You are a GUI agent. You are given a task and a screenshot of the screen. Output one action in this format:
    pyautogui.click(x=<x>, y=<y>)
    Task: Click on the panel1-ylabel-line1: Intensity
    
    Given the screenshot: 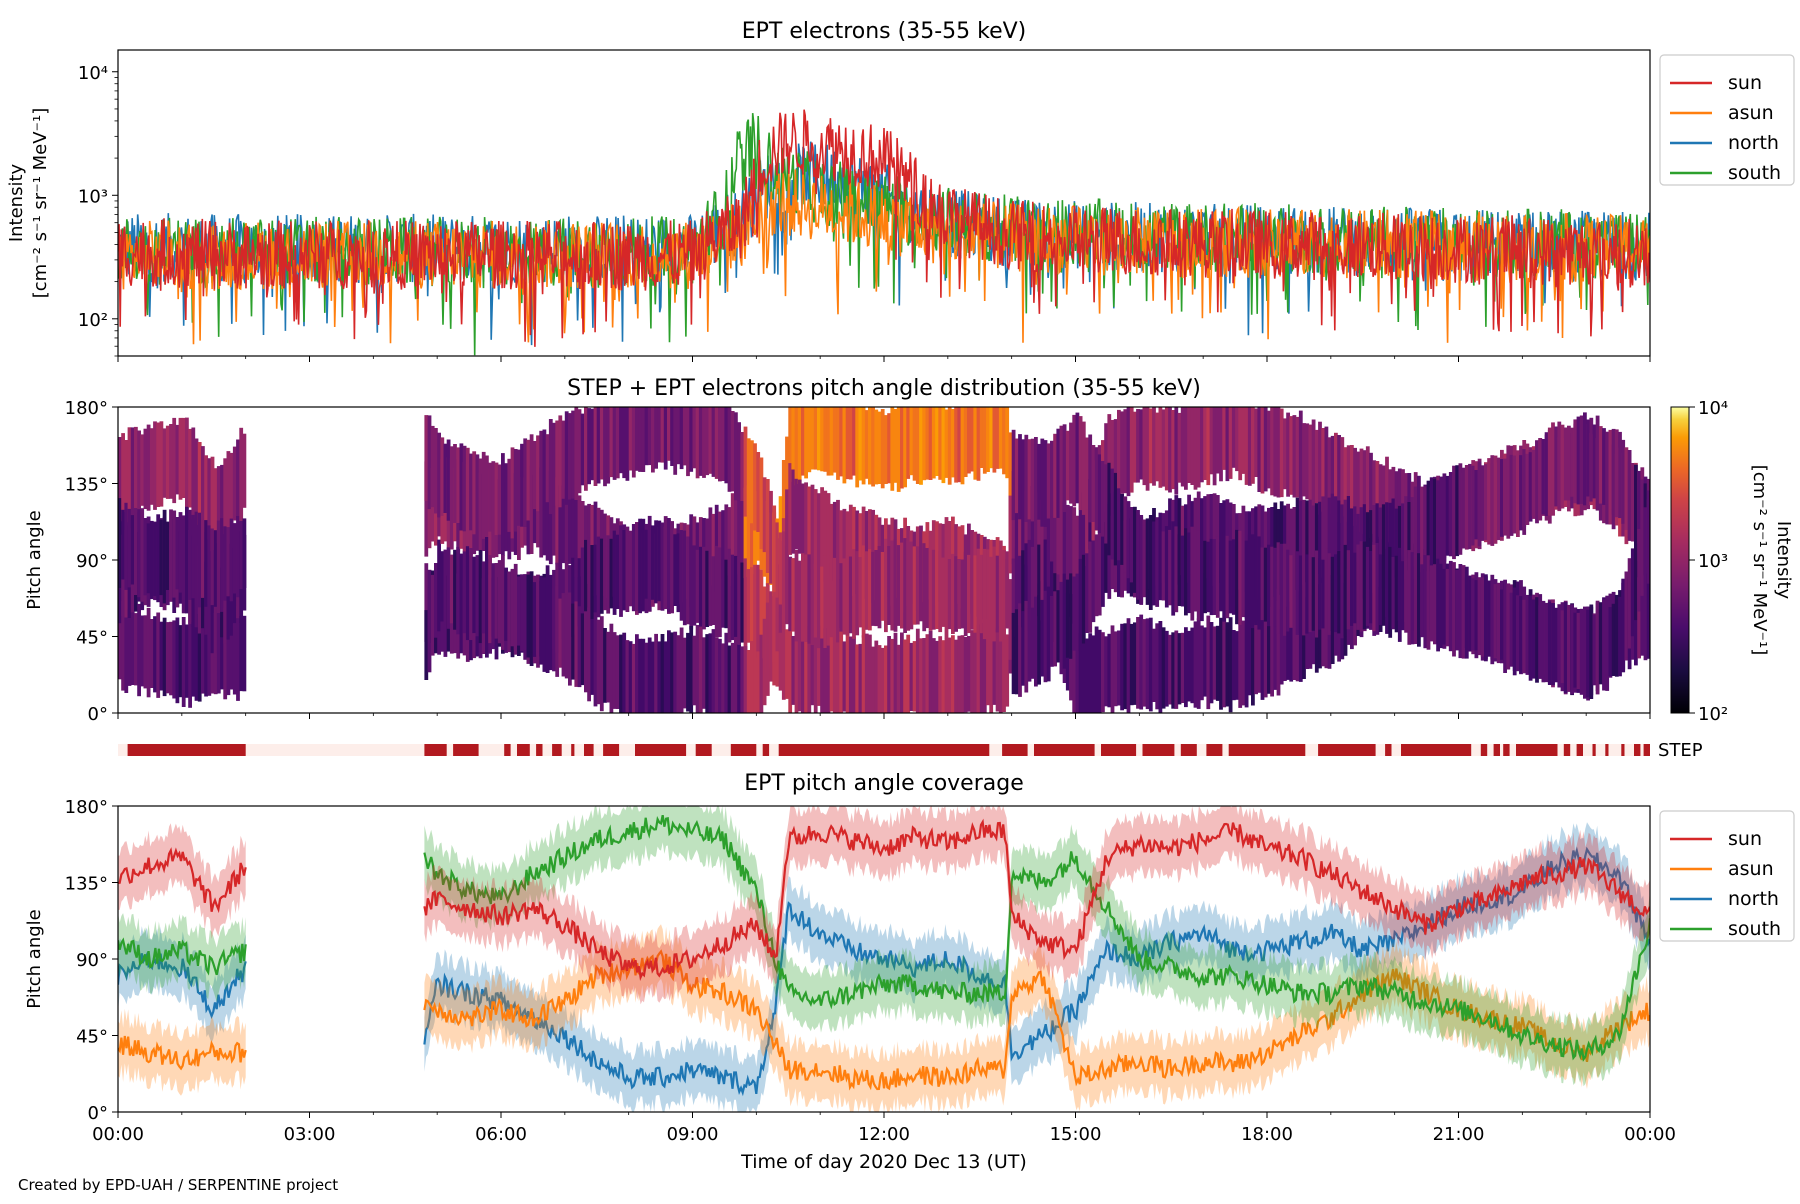 What is the action you would take?
    pyautogui.click(x=16, y=202)
    